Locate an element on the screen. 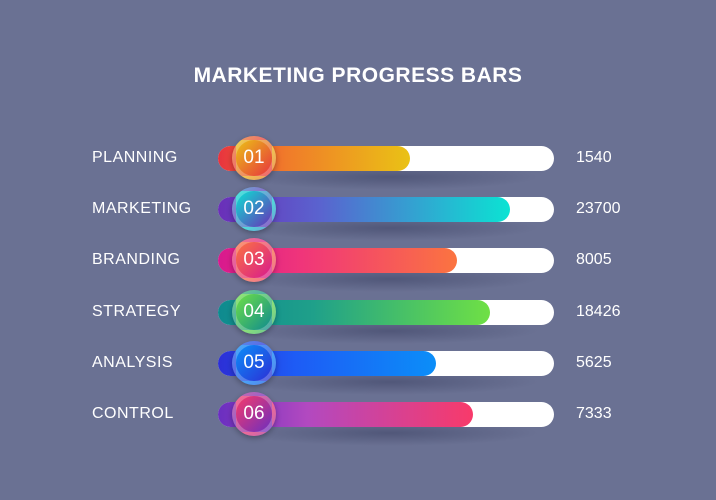  chart-title: MARKETING PROGRESS BARS is located at coordinates (358, 75).